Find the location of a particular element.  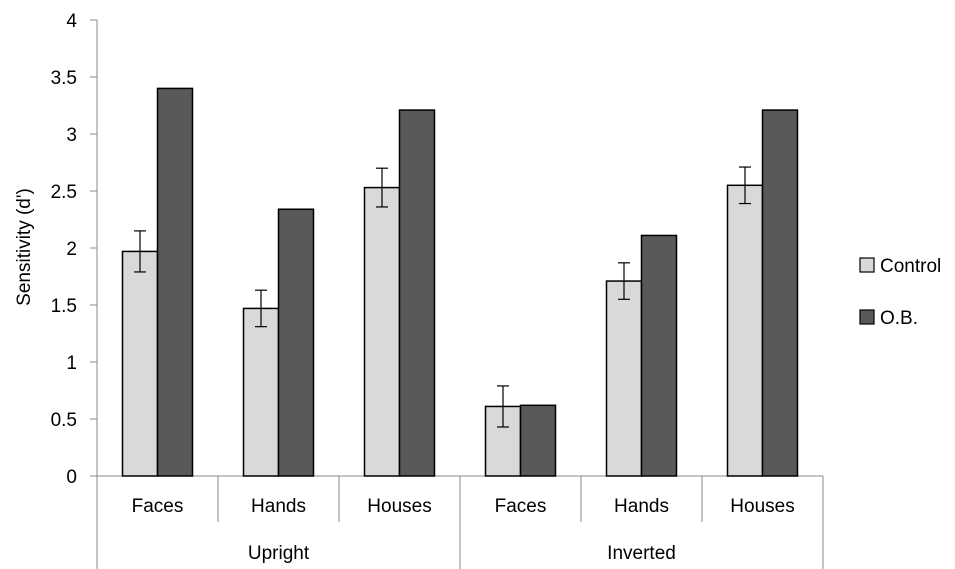

y-tick-label: 3 is located at coordinates (71, 135).